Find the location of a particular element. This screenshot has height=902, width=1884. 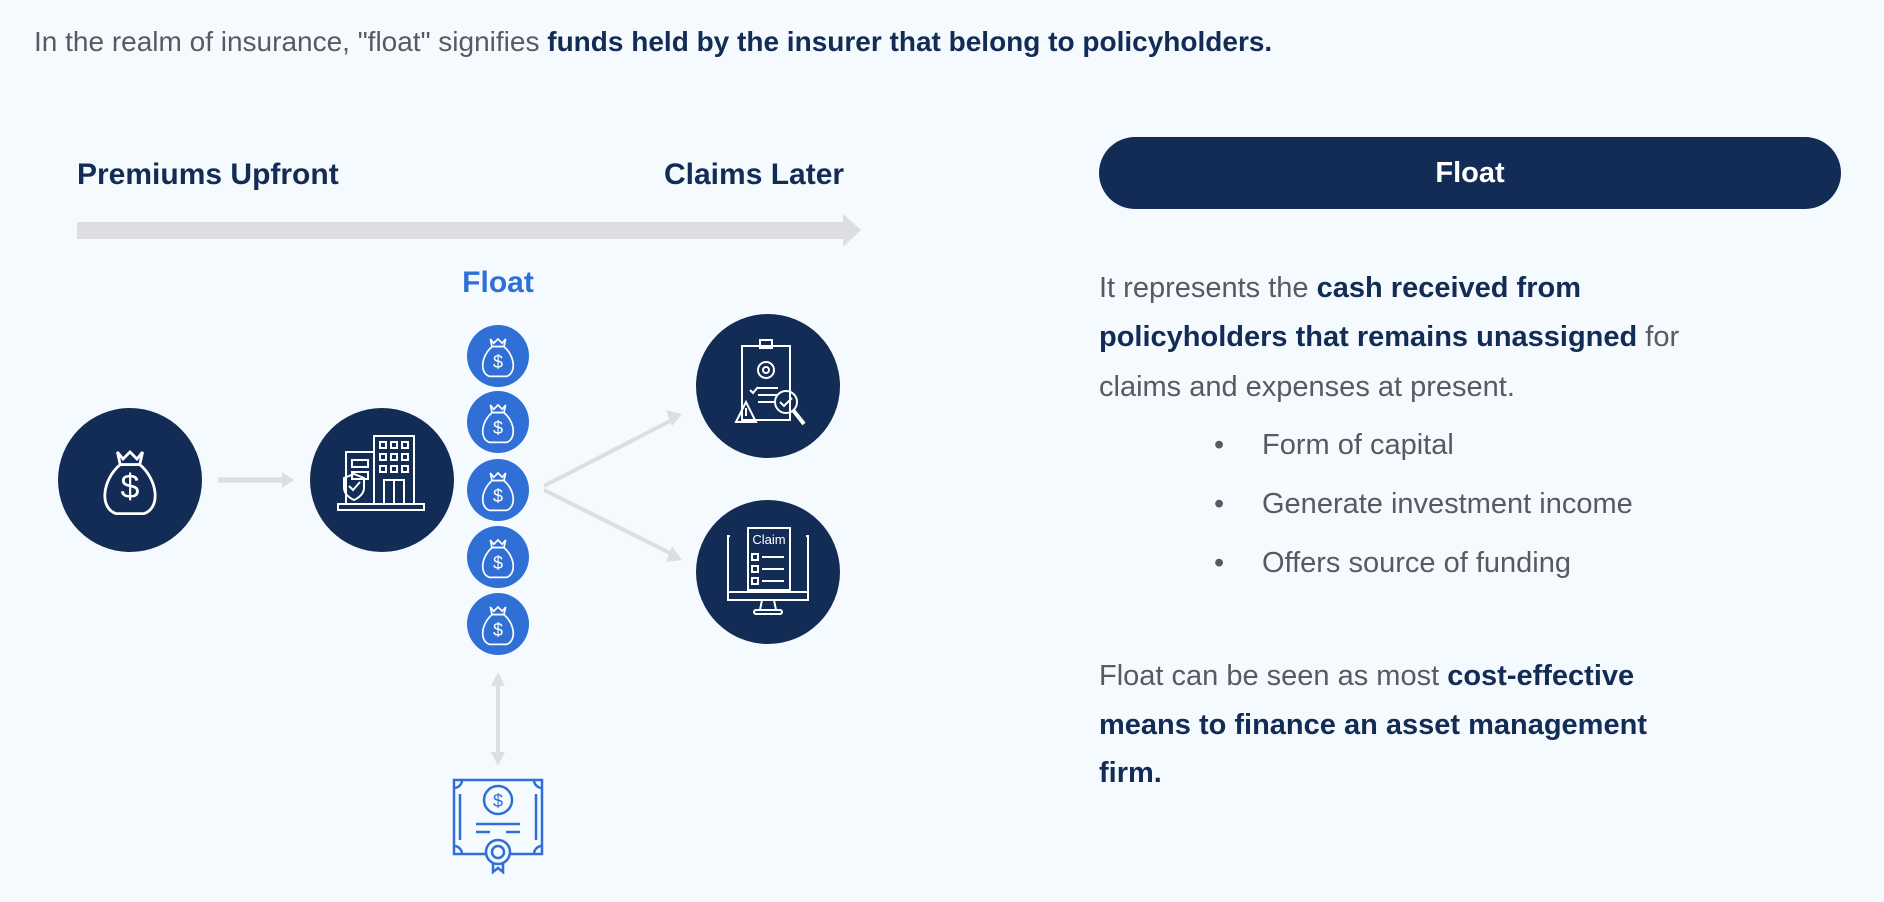

bullet-text: Offers source of funding is located at coordinates (1416, 563).